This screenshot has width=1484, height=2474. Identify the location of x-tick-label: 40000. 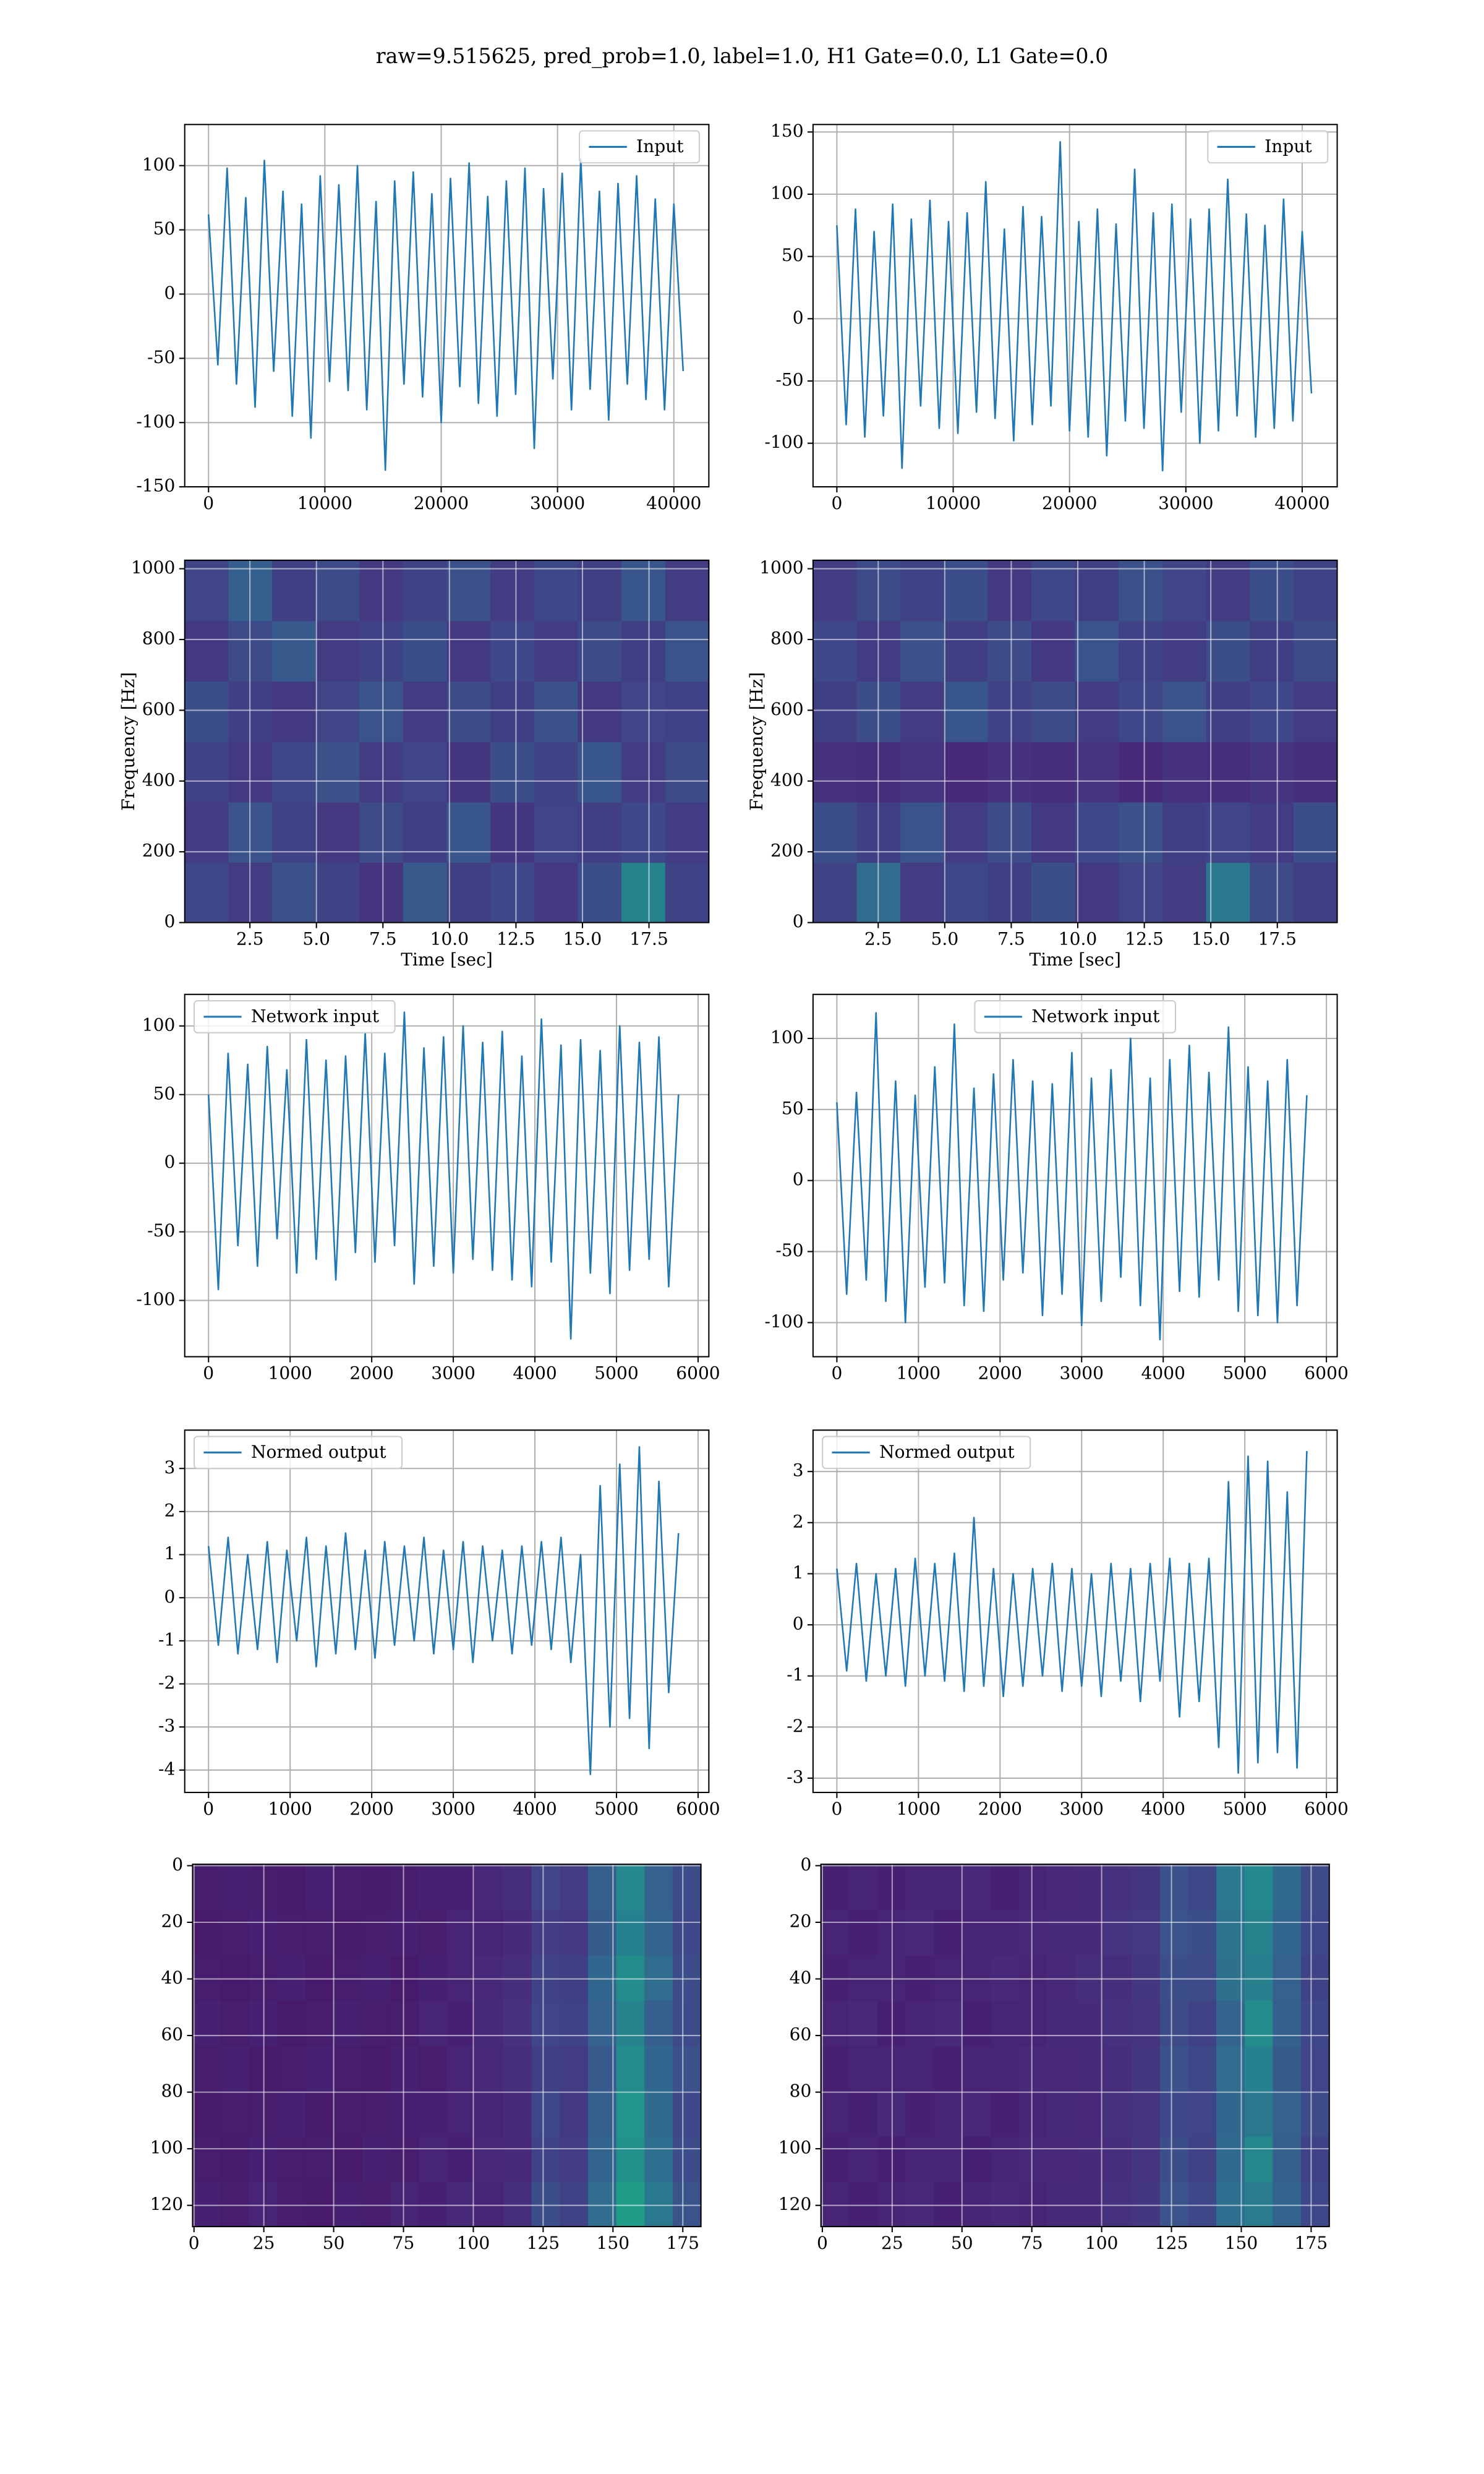
(673, 503).